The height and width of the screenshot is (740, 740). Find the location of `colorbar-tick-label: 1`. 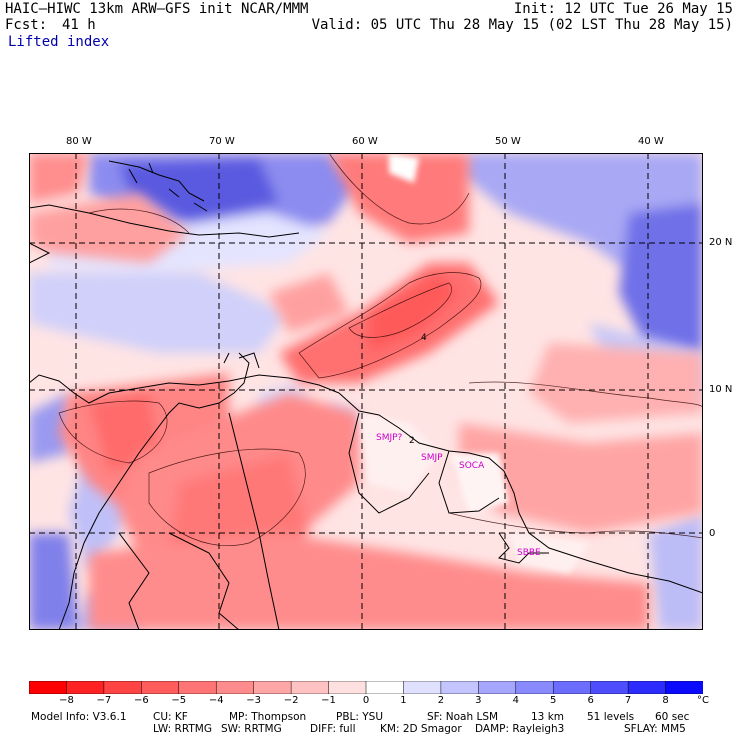

colorbar-tick-label: 1 is located at coordinates (403, 700).